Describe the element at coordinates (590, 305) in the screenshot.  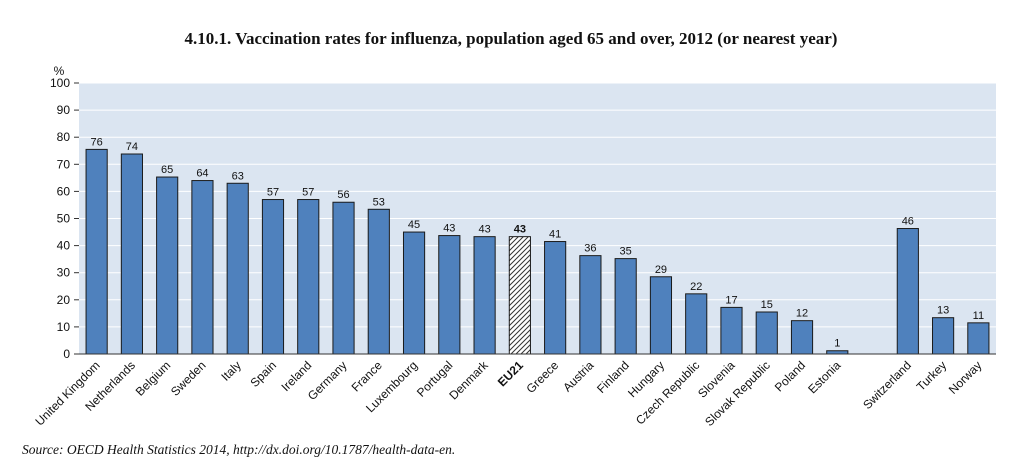
I see `bar-austria` at that location.